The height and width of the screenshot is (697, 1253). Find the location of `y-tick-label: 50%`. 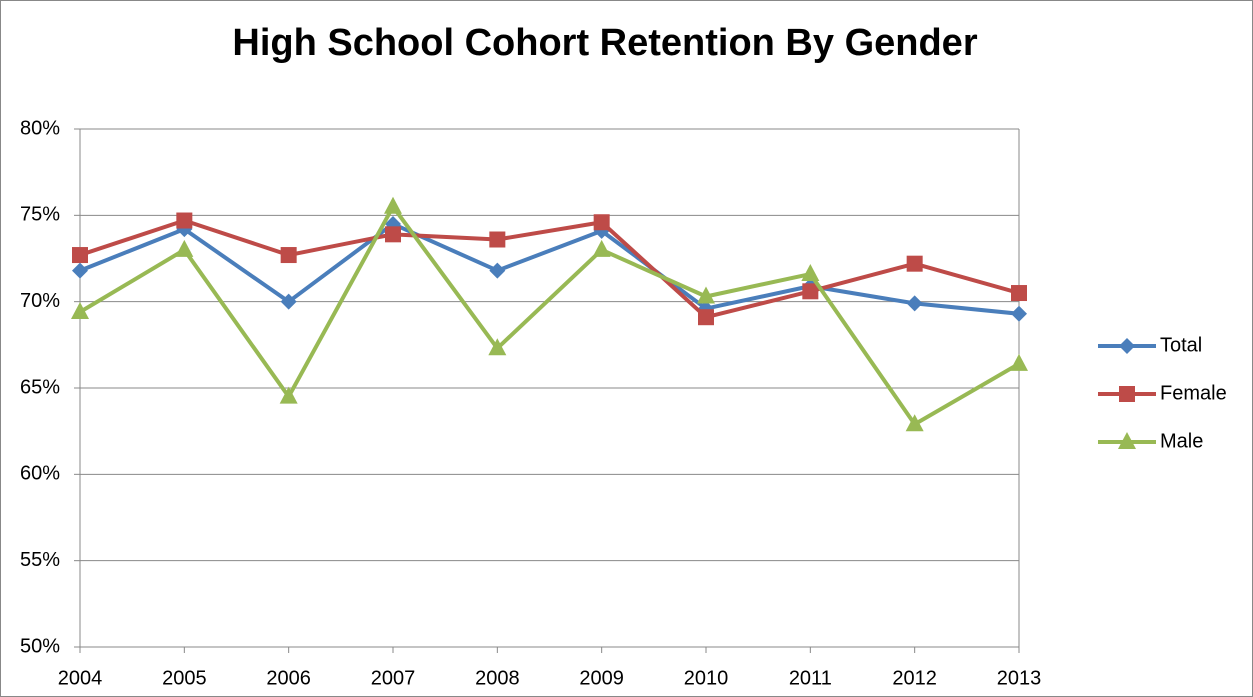

y-tick-label: 50% is located at coordinates (40, 646).